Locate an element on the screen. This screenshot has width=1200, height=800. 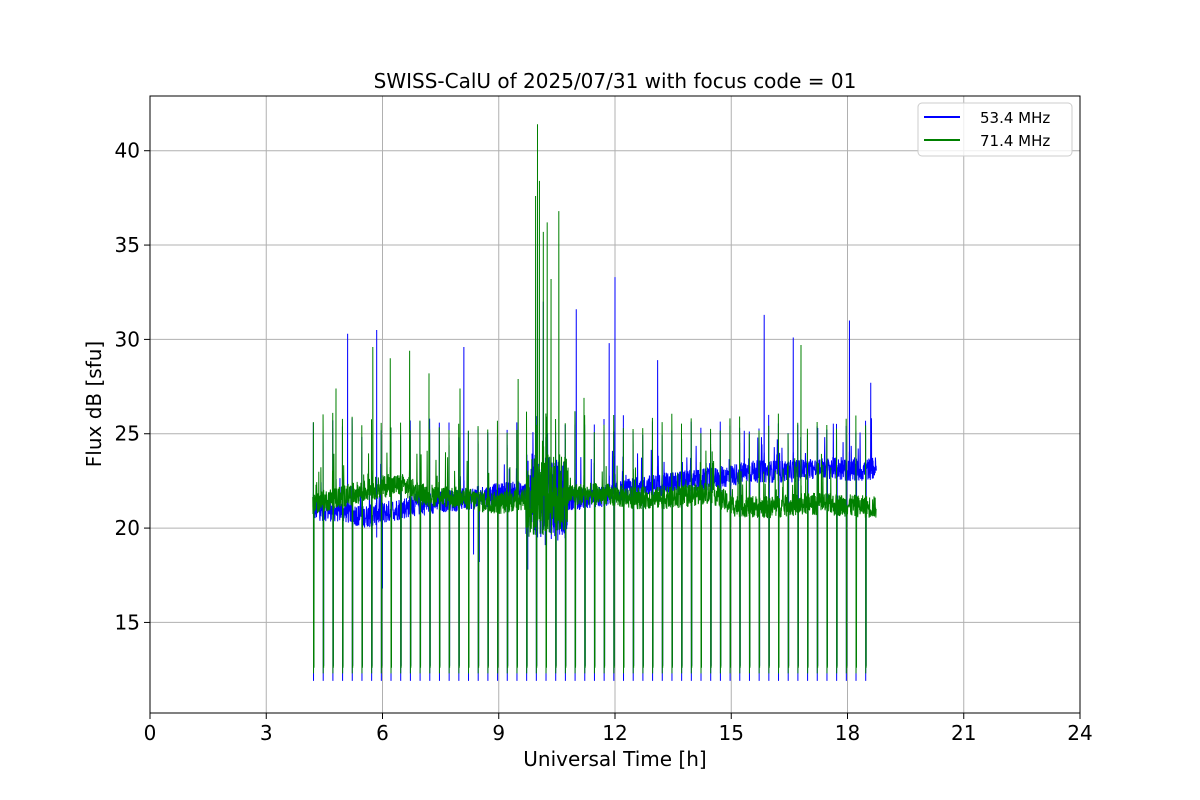
x-tick-label: 0 is located at coordinates (150, 733).